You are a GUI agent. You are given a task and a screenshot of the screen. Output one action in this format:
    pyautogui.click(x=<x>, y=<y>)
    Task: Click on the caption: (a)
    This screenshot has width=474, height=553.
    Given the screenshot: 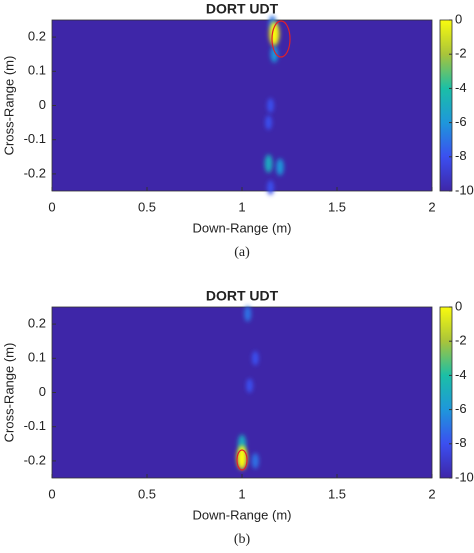 What is the action you would take?
    pyautogui.click(x=242, y=252)
    